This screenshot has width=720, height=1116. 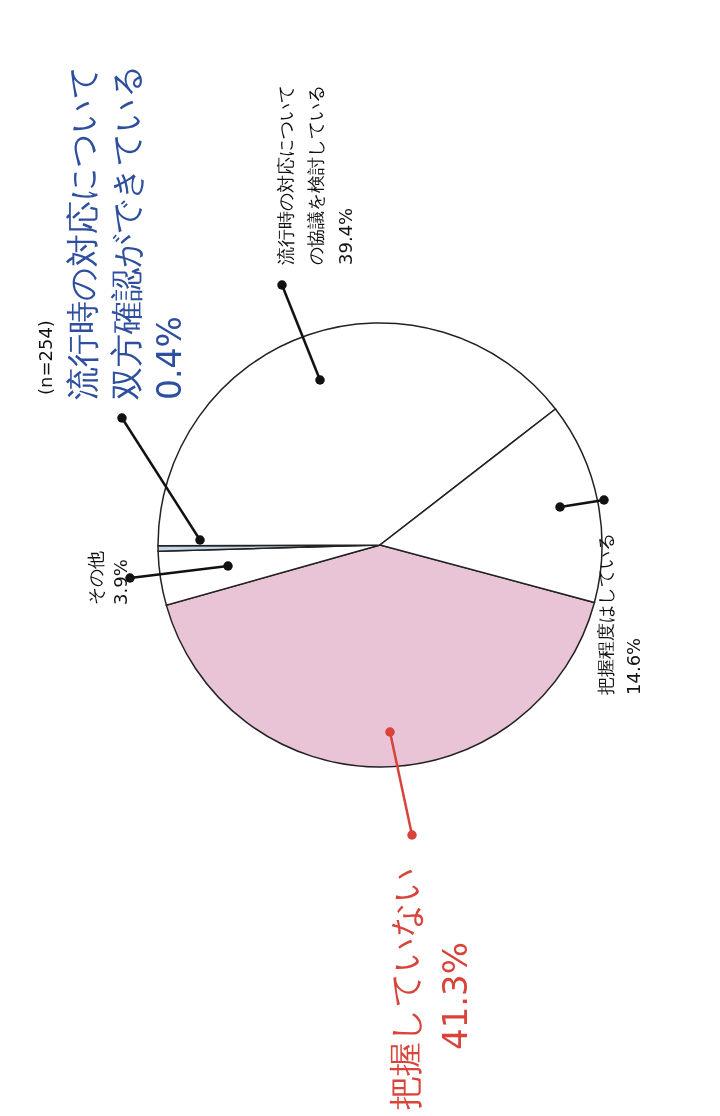 I want to click on slice-label: 把握していない, so click(x=405, y=988).